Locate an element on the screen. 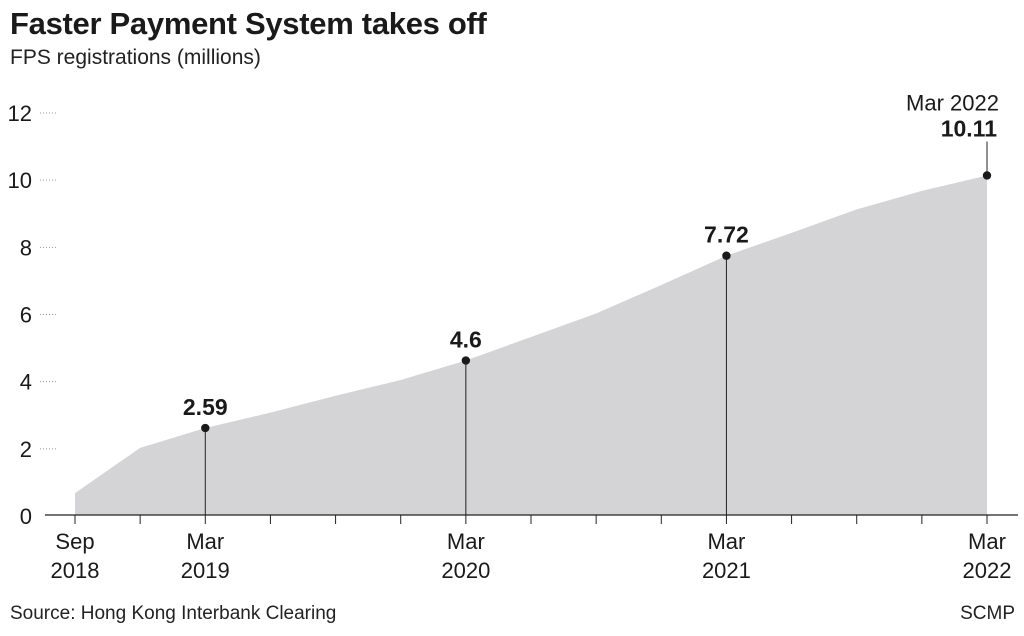 This screenshot has width=1024, height=636. y-tick-label: 0 is located at coordinates (26, 516).